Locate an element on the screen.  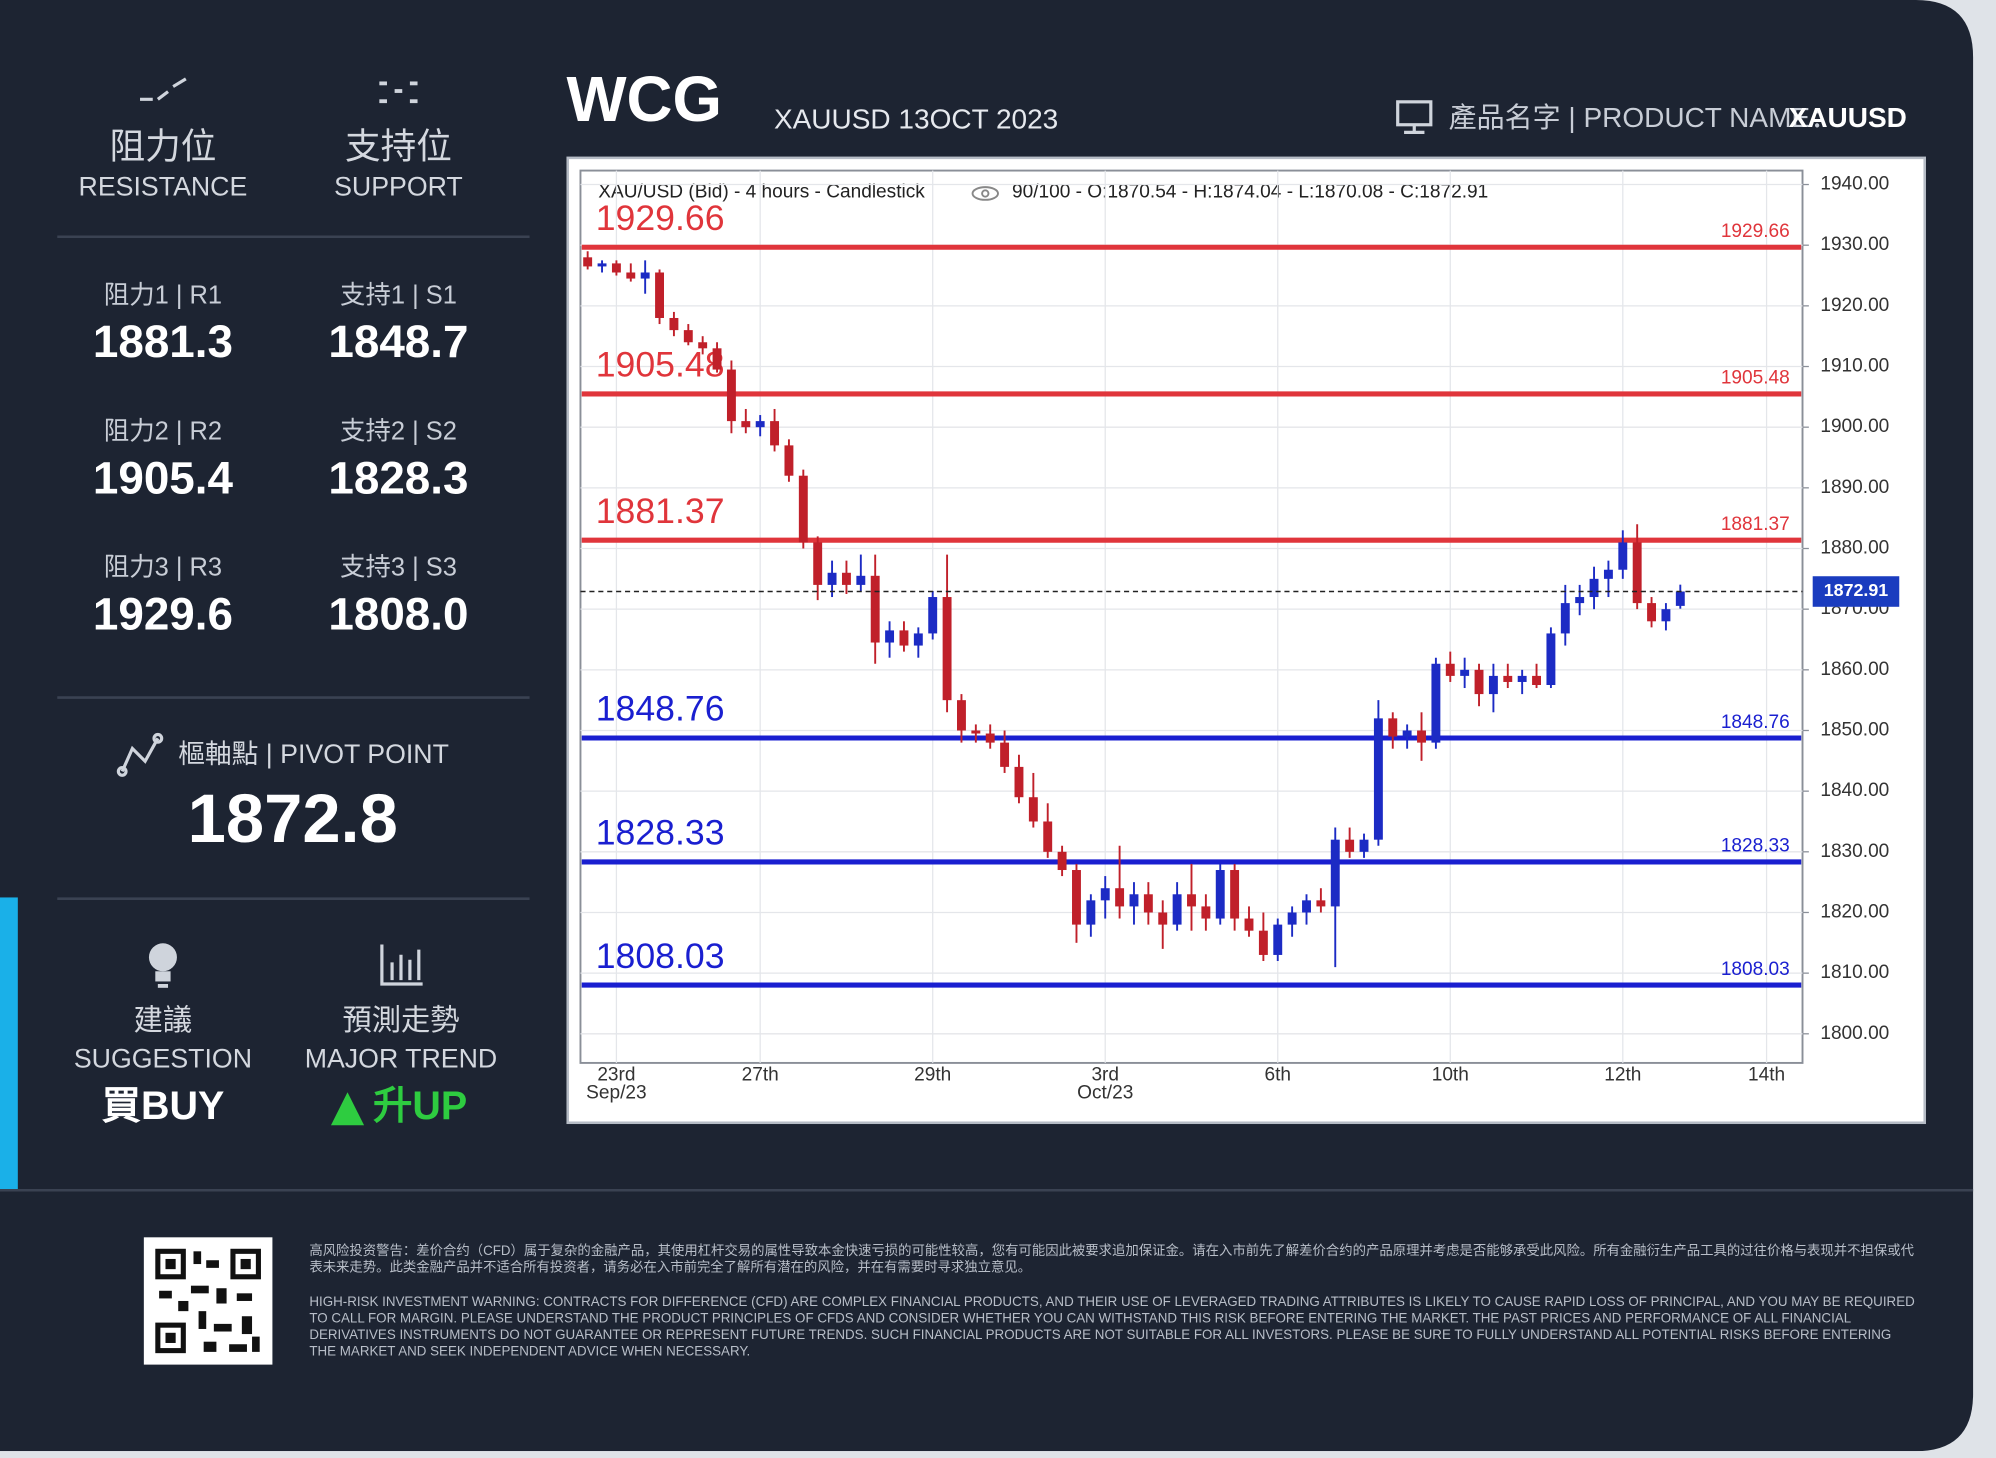
logo: WCG is located at coordinates (644, 99).